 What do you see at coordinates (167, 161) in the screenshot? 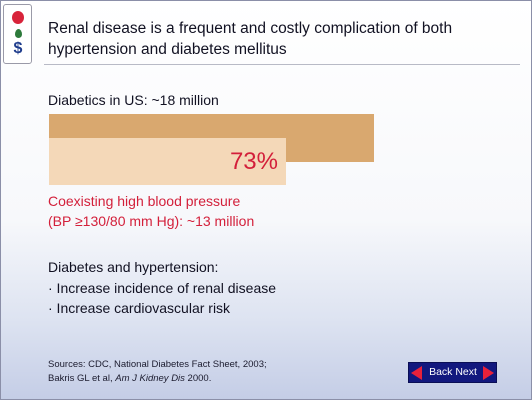
I see `hypertension-share-bar` at bounding box center [167, 161].